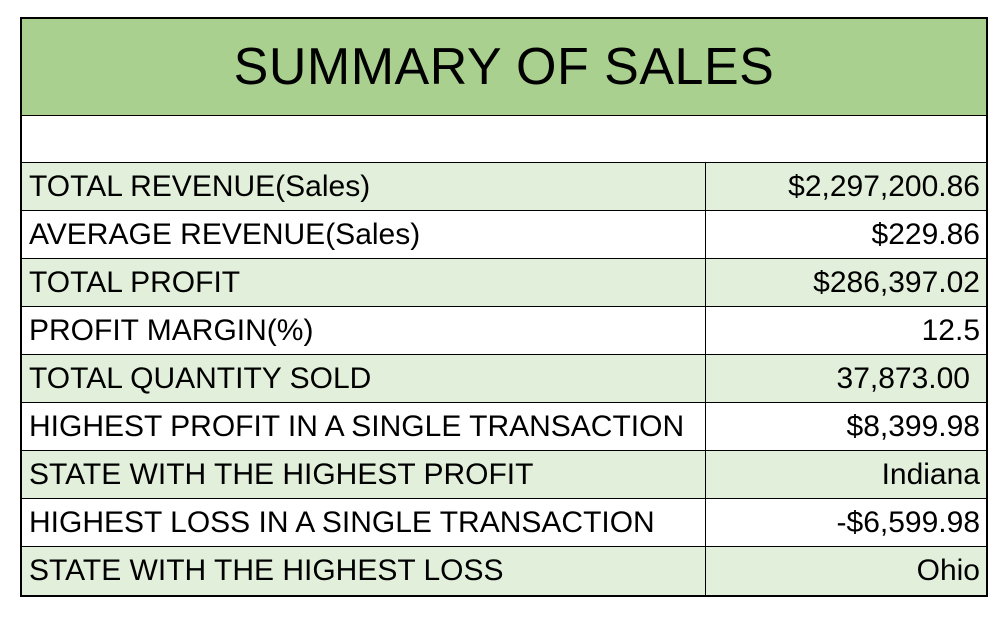  I want to click on row-label-cell: HIGHEST LOSS IN A SINGLE TRANSACTION, so click(364, 522).